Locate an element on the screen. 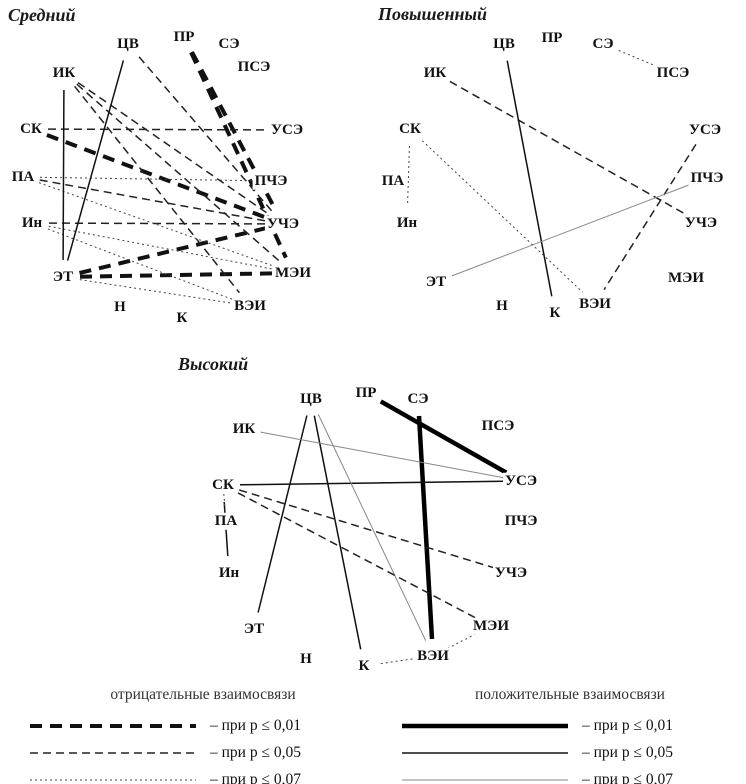 Image resolution: width=746 pixels, height=784 pixels. edge-vysokiy-СЭ-ВЭИ is located at coordinates (425, 527).